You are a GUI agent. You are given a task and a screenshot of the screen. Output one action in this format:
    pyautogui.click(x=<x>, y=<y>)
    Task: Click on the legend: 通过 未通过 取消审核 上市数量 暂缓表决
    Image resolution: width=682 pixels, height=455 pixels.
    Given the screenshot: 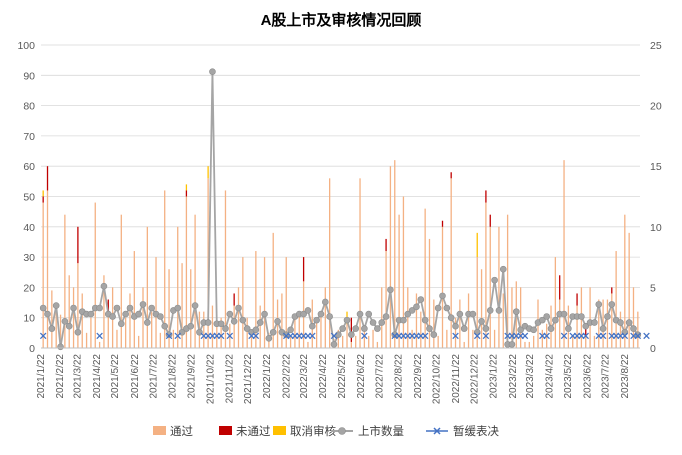 What is the action you would take?
    pyautogui.click(x=326, y=431)
    